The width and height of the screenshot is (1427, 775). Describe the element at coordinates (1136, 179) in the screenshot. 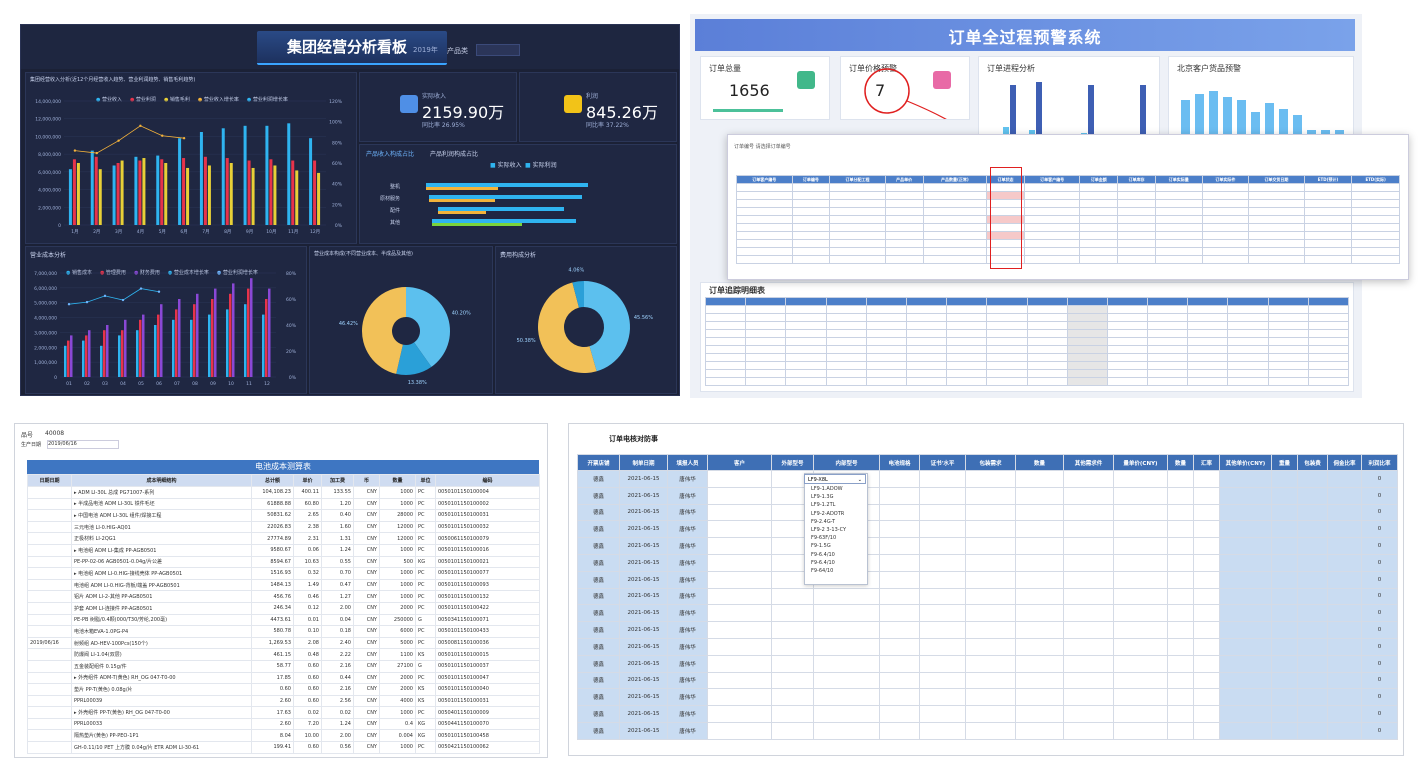

I see `column-header: 订单库存` at that location.